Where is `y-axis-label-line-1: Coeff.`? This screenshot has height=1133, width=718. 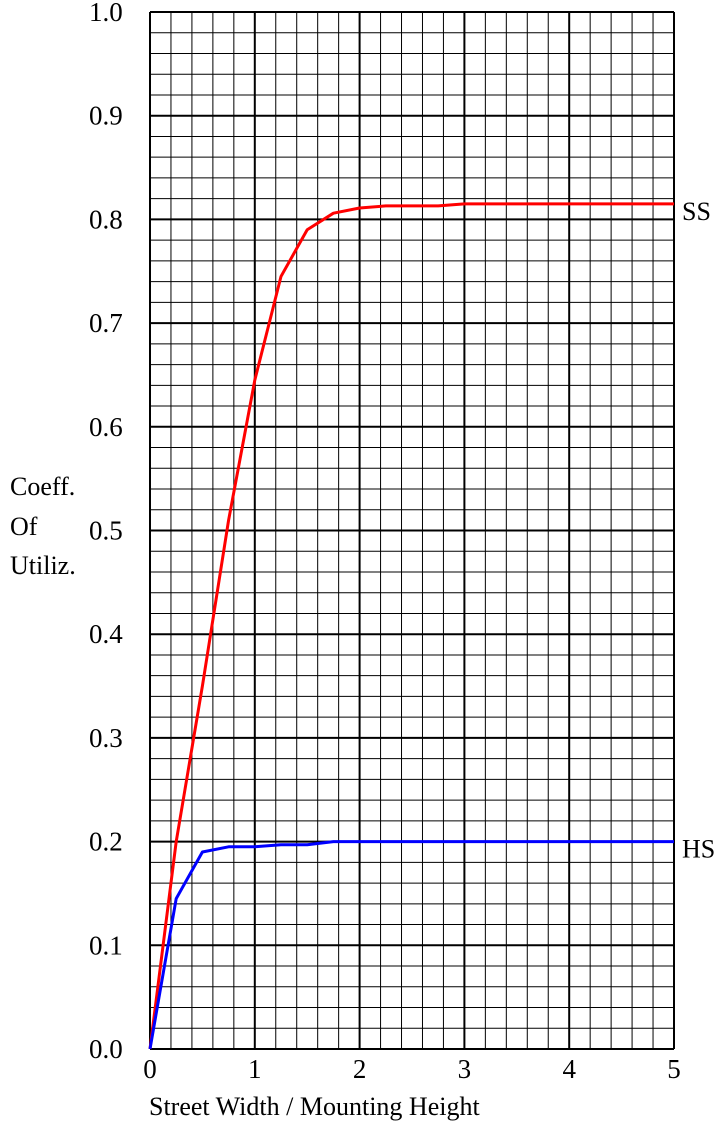 y-axis-label-line-1: Coeff. is located at coordinates (42, 486).